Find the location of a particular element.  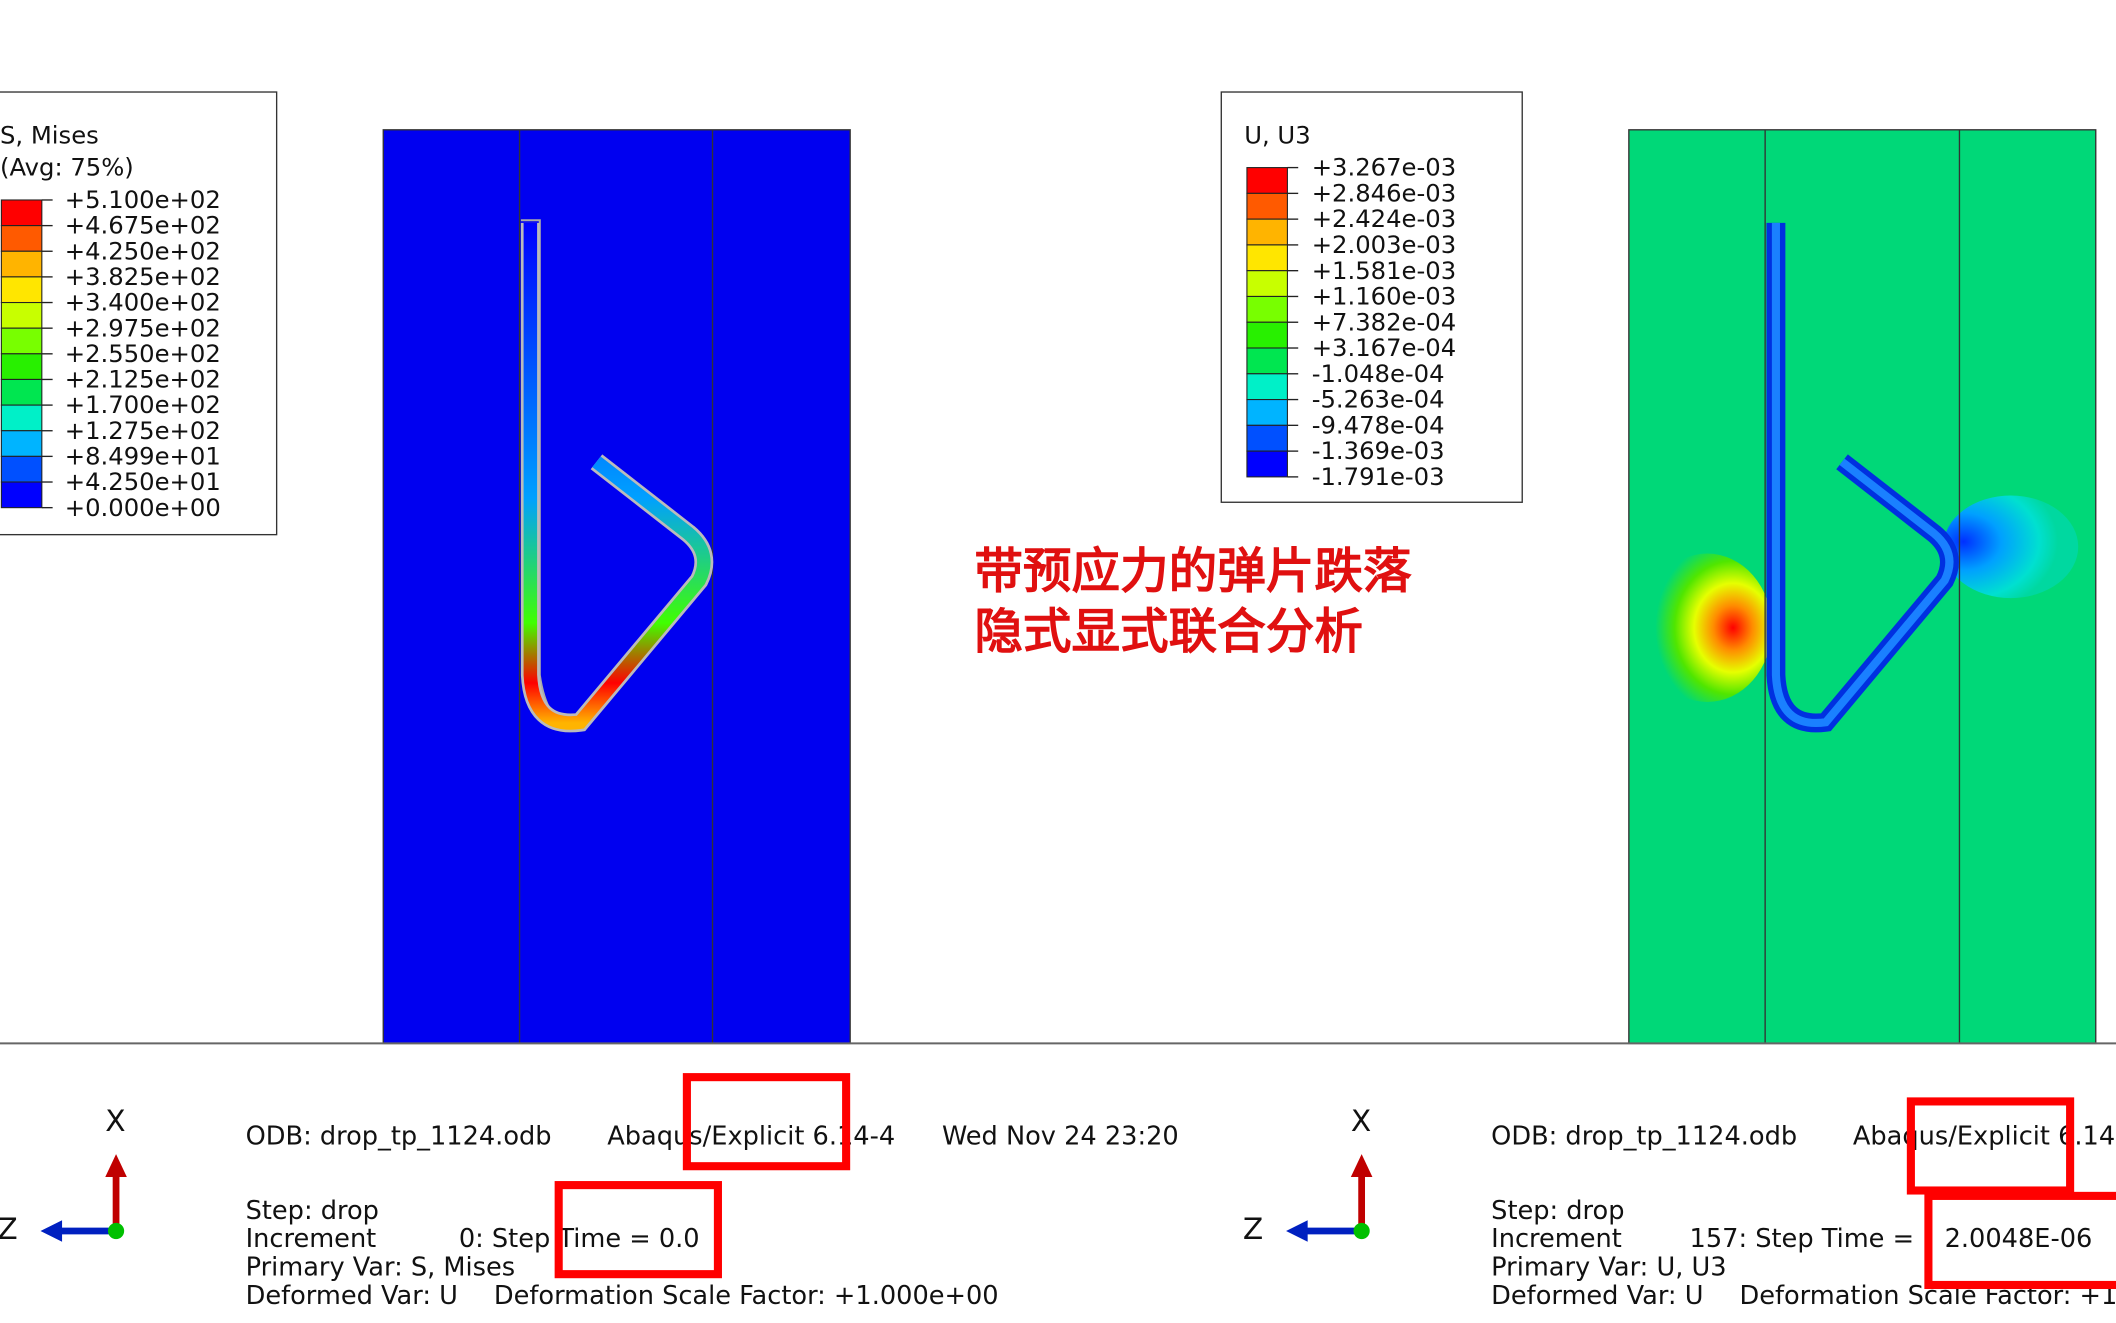

legend-label: -1.369e-03 is located at coordinates (1378, 450).